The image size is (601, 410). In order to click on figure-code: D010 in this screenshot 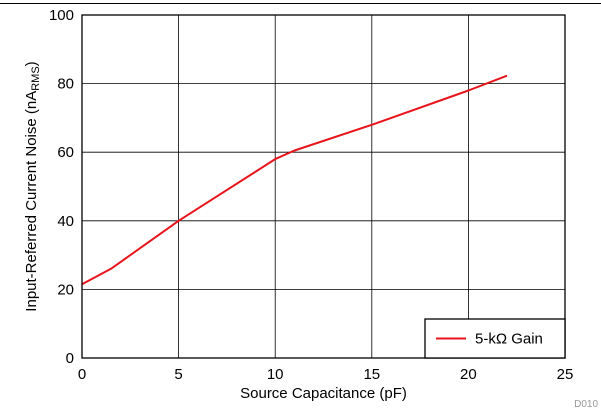, I will do `click(586, 404)`.